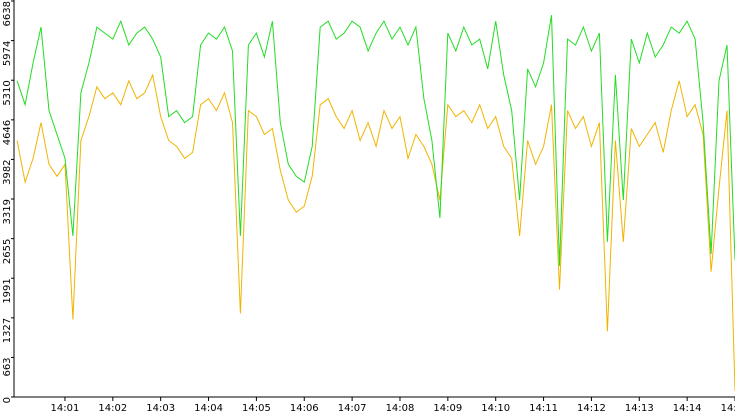  What do you see at coordinates (7, 171) in the screenshot?
I see `y-tick-label: 3982` at bounding box center [7, 171].